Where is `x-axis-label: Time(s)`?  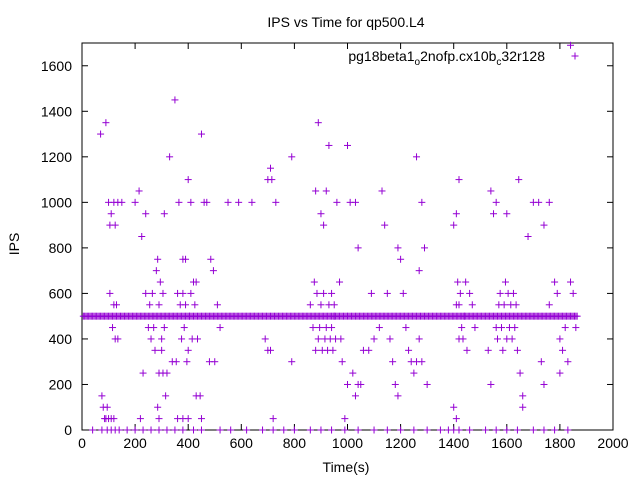
x-axis-label: Time(s) is located at coordinates (346, 467).